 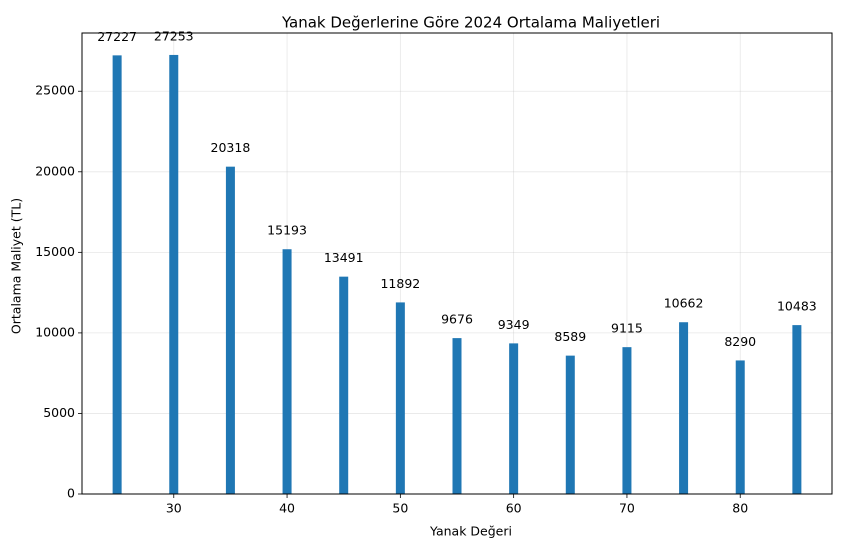 What do you see at coordinates (287, 508) in the screenshot?
I see `x-tick-label: 40` at bounding box center [287, 508].